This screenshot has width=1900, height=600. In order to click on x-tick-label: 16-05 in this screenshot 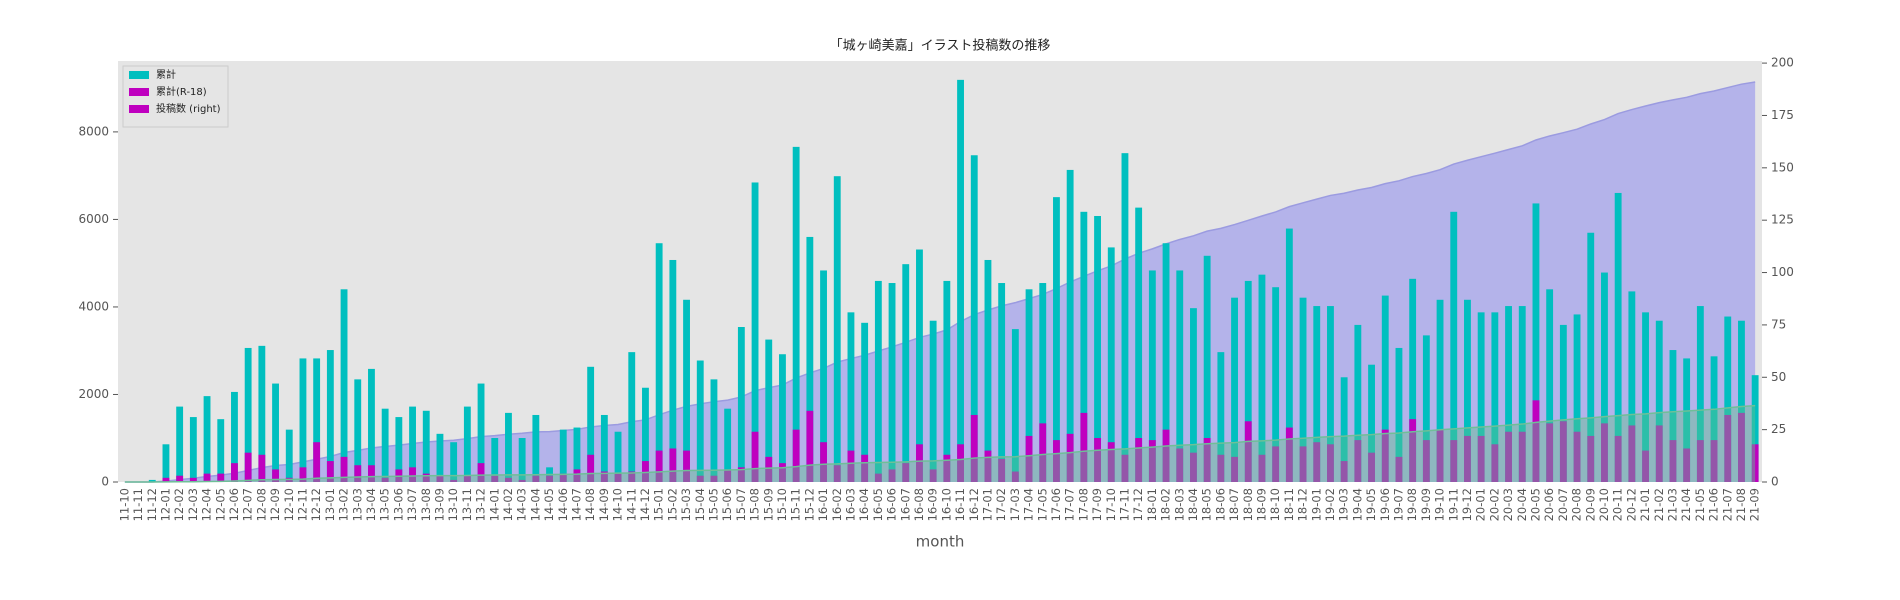, I will do `click(878, 504)`.